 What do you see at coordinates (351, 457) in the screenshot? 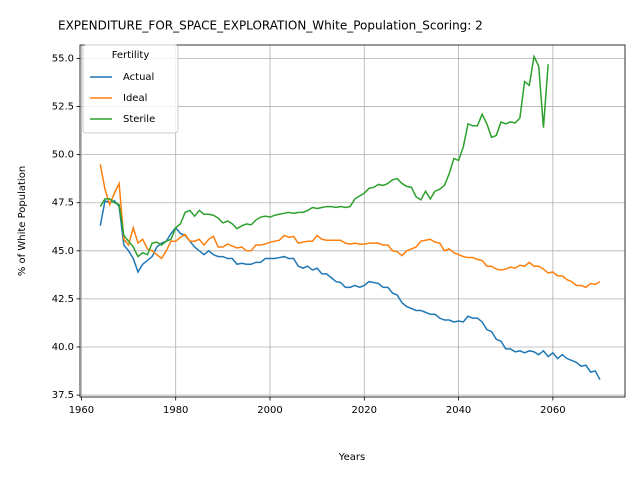
I see `x-axis-label: Years` at bounding box center [351, 457].